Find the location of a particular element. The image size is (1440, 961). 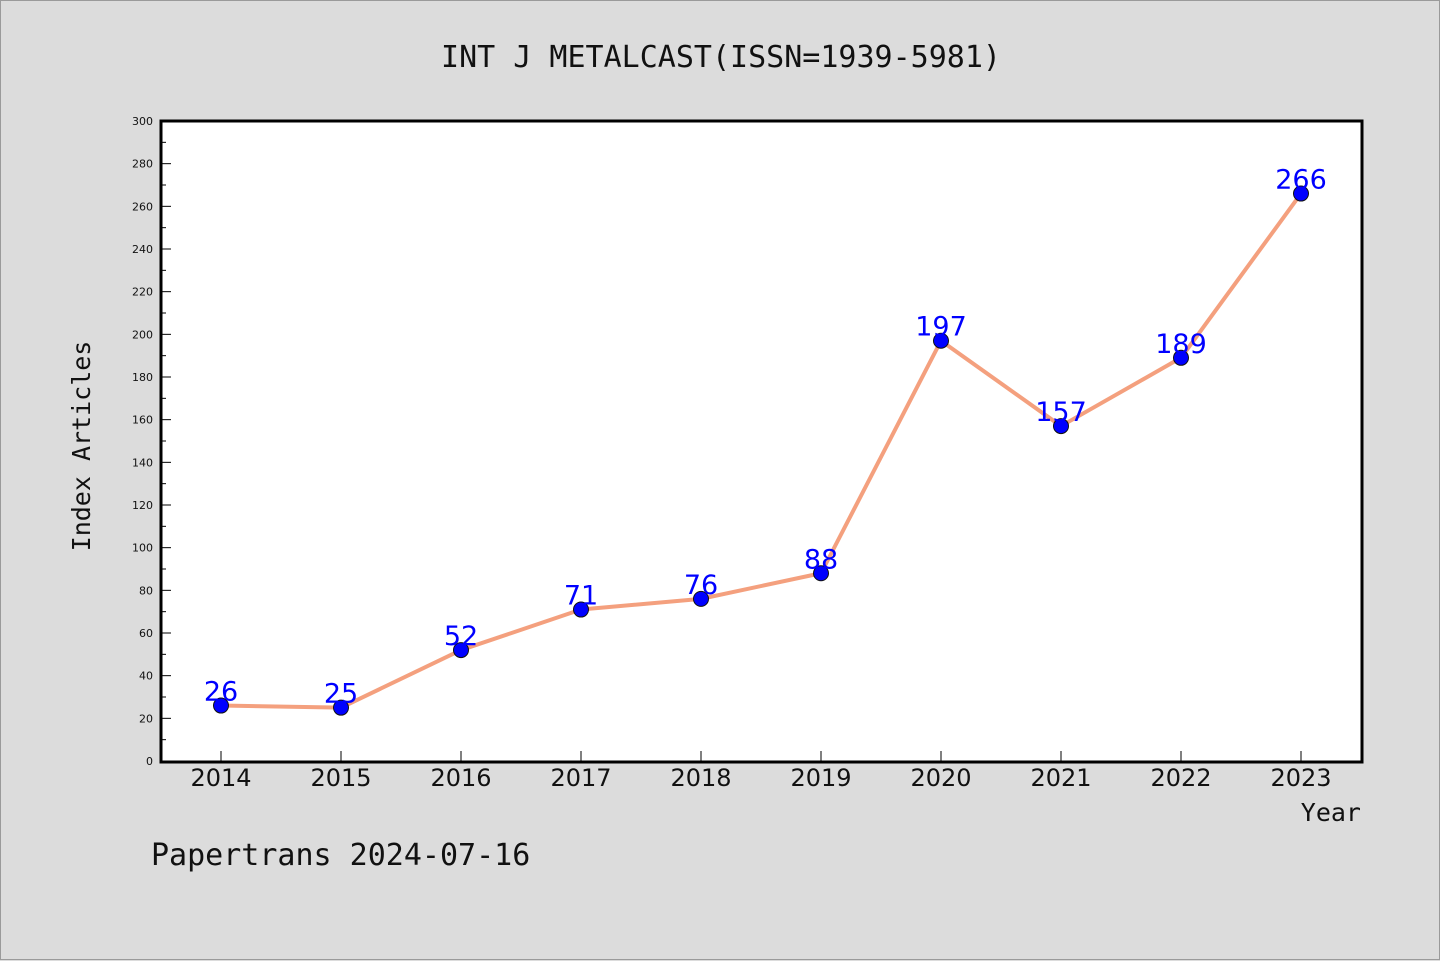

y-axis-label: Index Articles is located at coordinates (81, 446).